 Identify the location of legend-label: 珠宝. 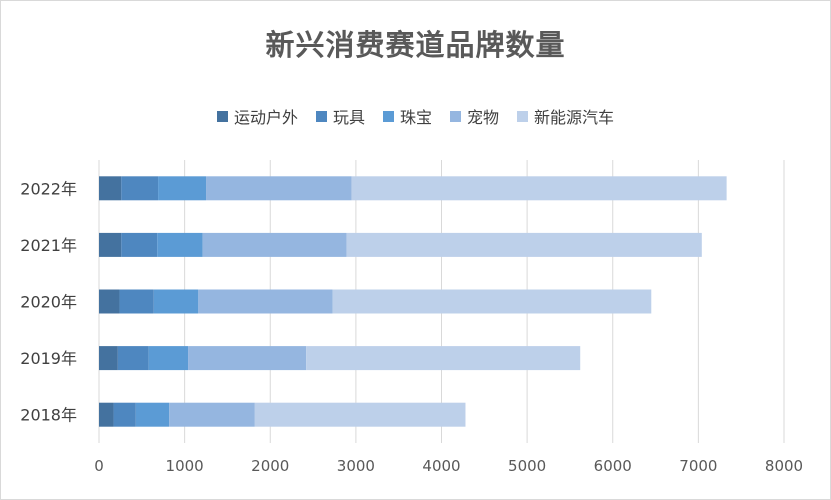
(415, 117).